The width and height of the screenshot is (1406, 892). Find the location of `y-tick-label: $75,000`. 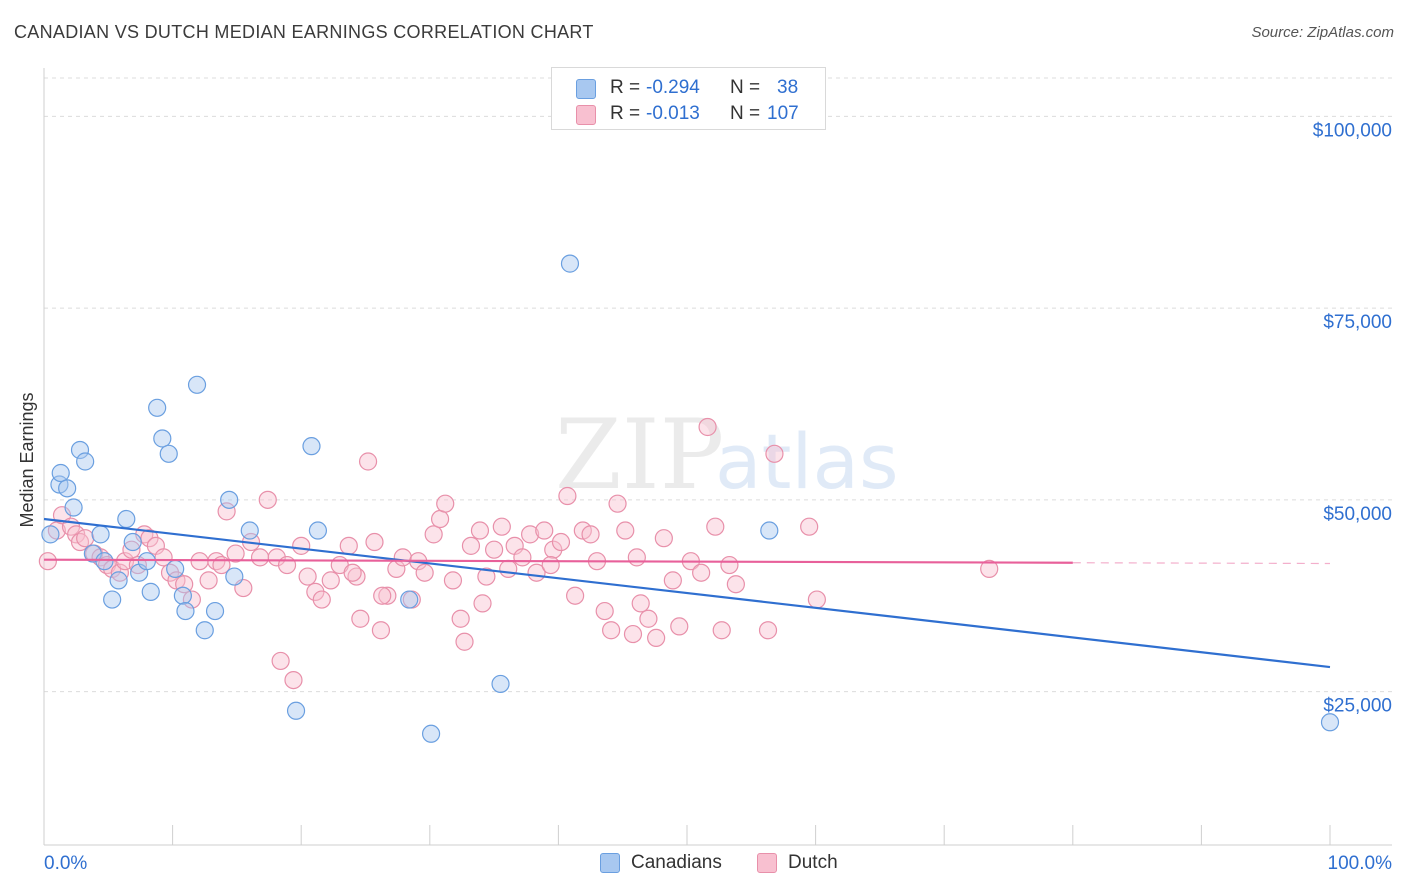

y-tick-label: $75,000 is located at coordinates (1357, 322).